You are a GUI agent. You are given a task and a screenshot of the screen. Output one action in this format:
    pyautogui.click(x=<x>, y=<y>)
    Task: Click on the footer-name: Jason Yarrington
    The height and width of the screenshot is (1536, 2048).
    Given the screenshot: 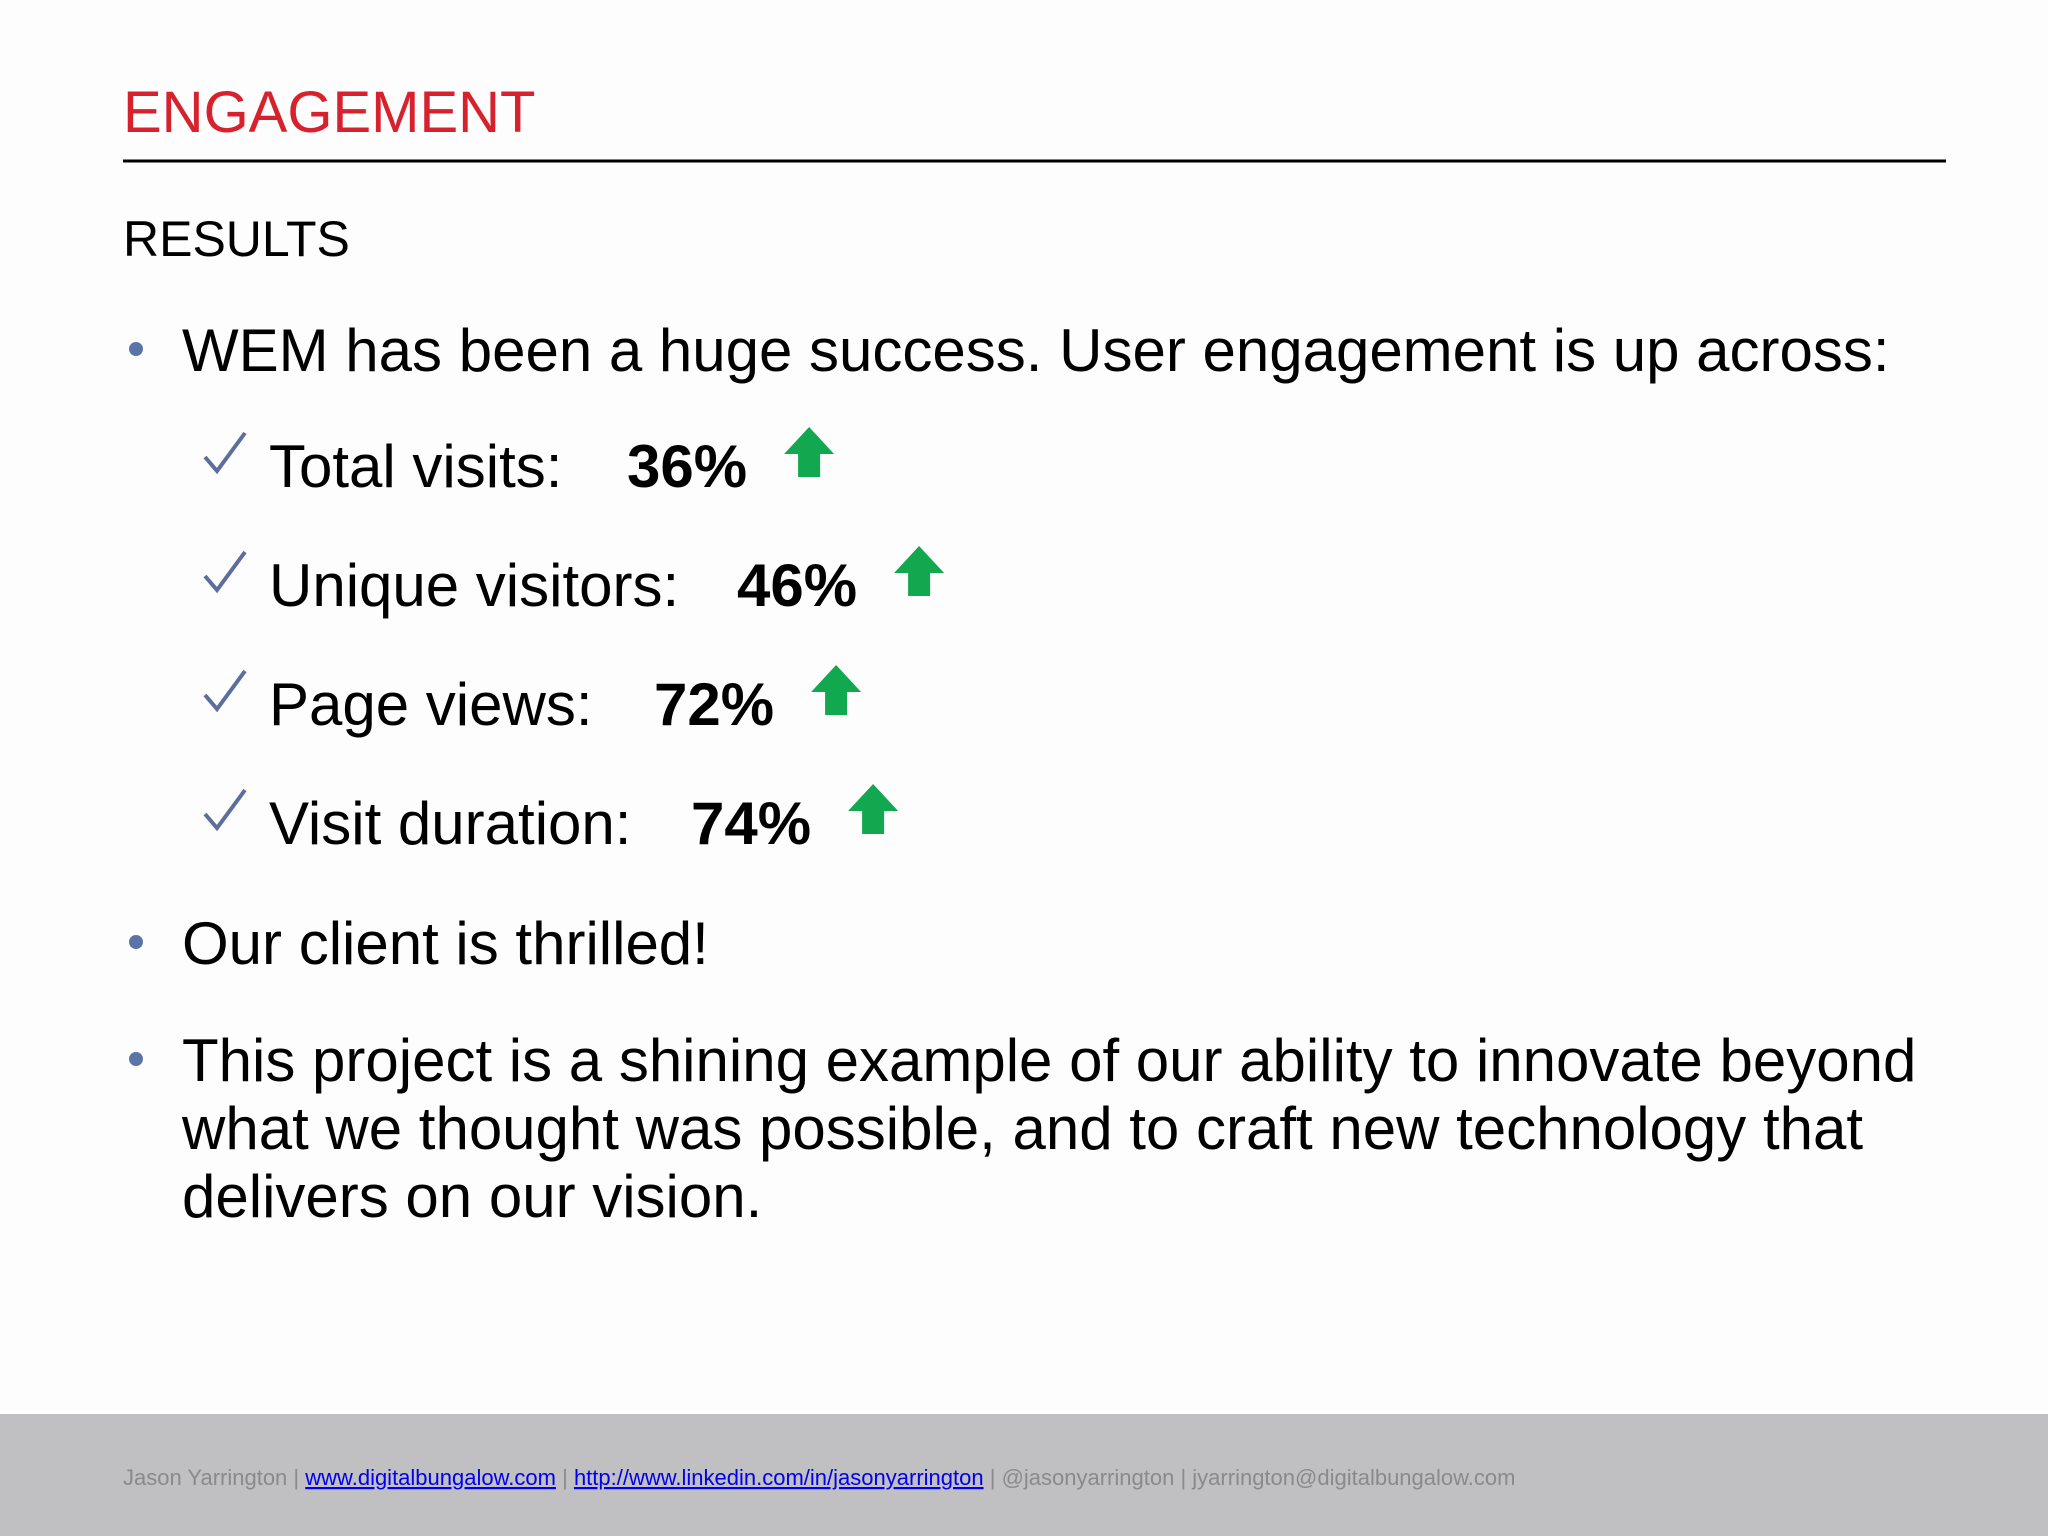 What is the action you would take?
    pyautogui.click(x=205, y=1477)
    